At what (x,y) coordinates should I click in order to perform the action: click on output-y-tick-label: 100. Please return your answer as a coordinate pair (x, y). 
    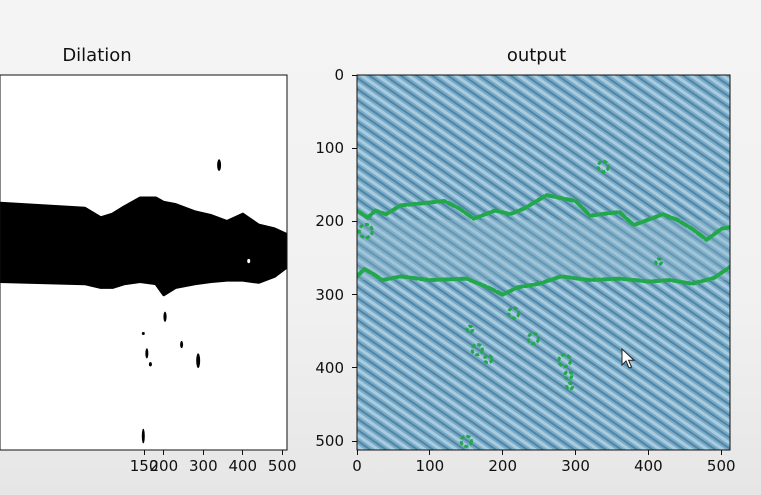
    Looking at the image, I should click on (329, 148).